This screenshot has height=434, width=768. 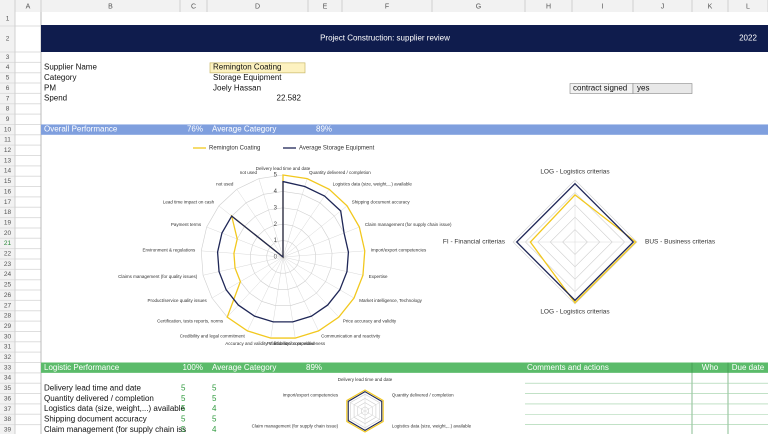 I want to click on contract-value-cell, so click(x=662, y=88).